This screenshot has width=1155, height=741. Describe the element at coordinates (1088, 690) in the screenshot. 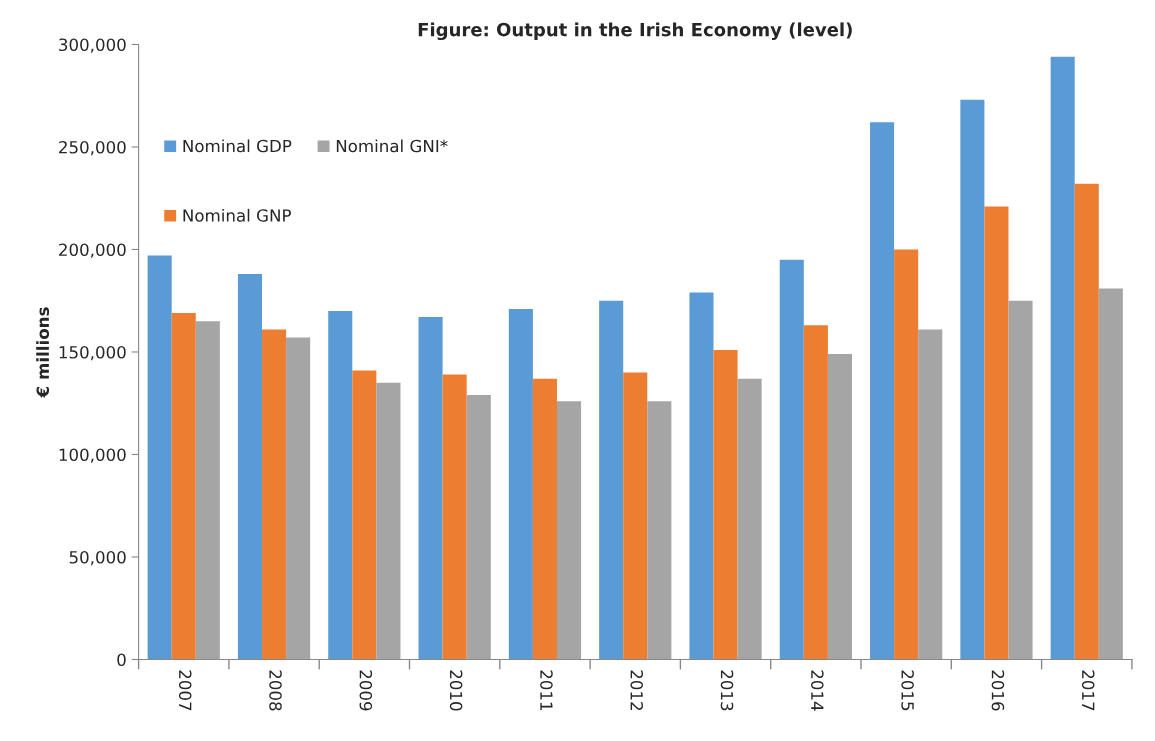

I see `x-tick-label: 2017` at that location.